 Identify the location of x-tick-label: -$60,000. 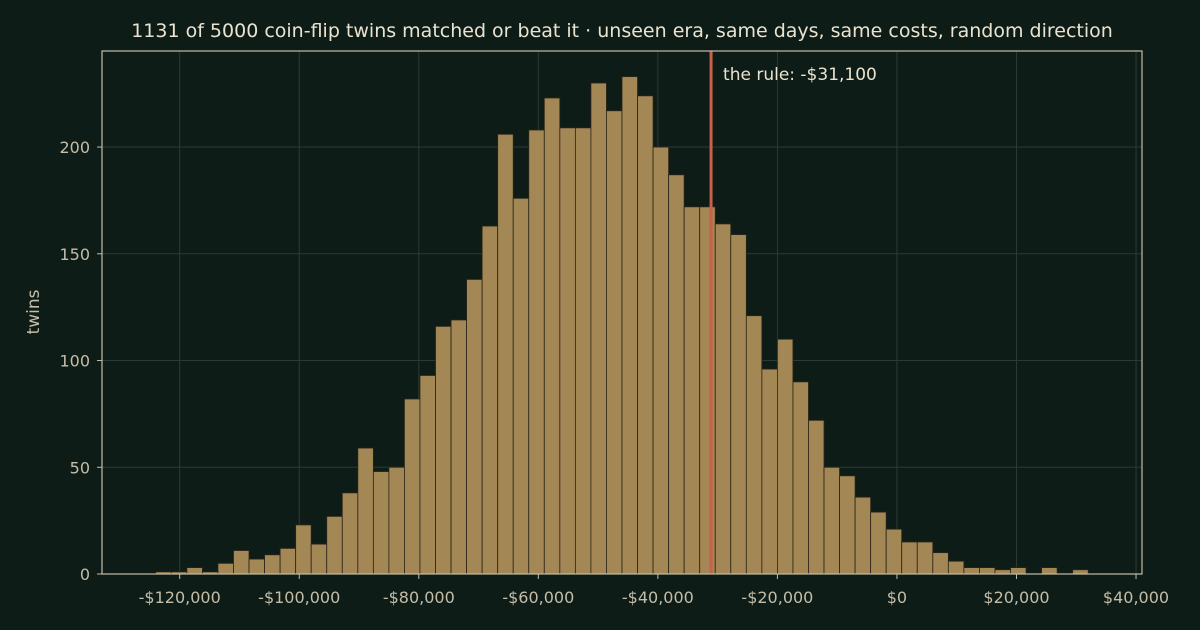
(538, 597).